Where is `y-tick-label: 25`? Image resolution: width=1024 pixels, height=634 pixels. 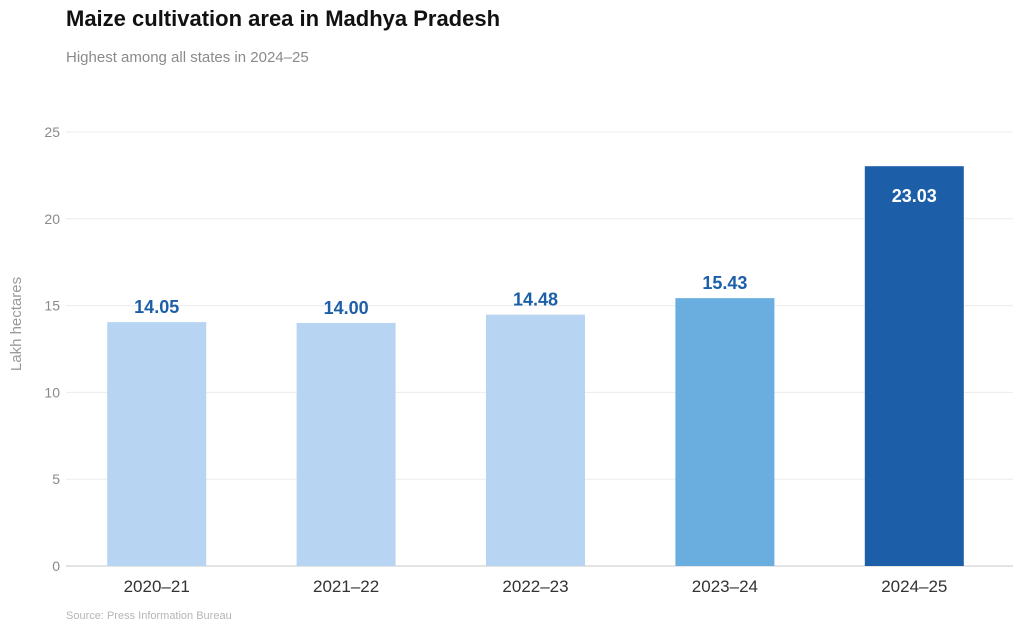 y-tick-label: 25 is located at coordinates (52, 132).